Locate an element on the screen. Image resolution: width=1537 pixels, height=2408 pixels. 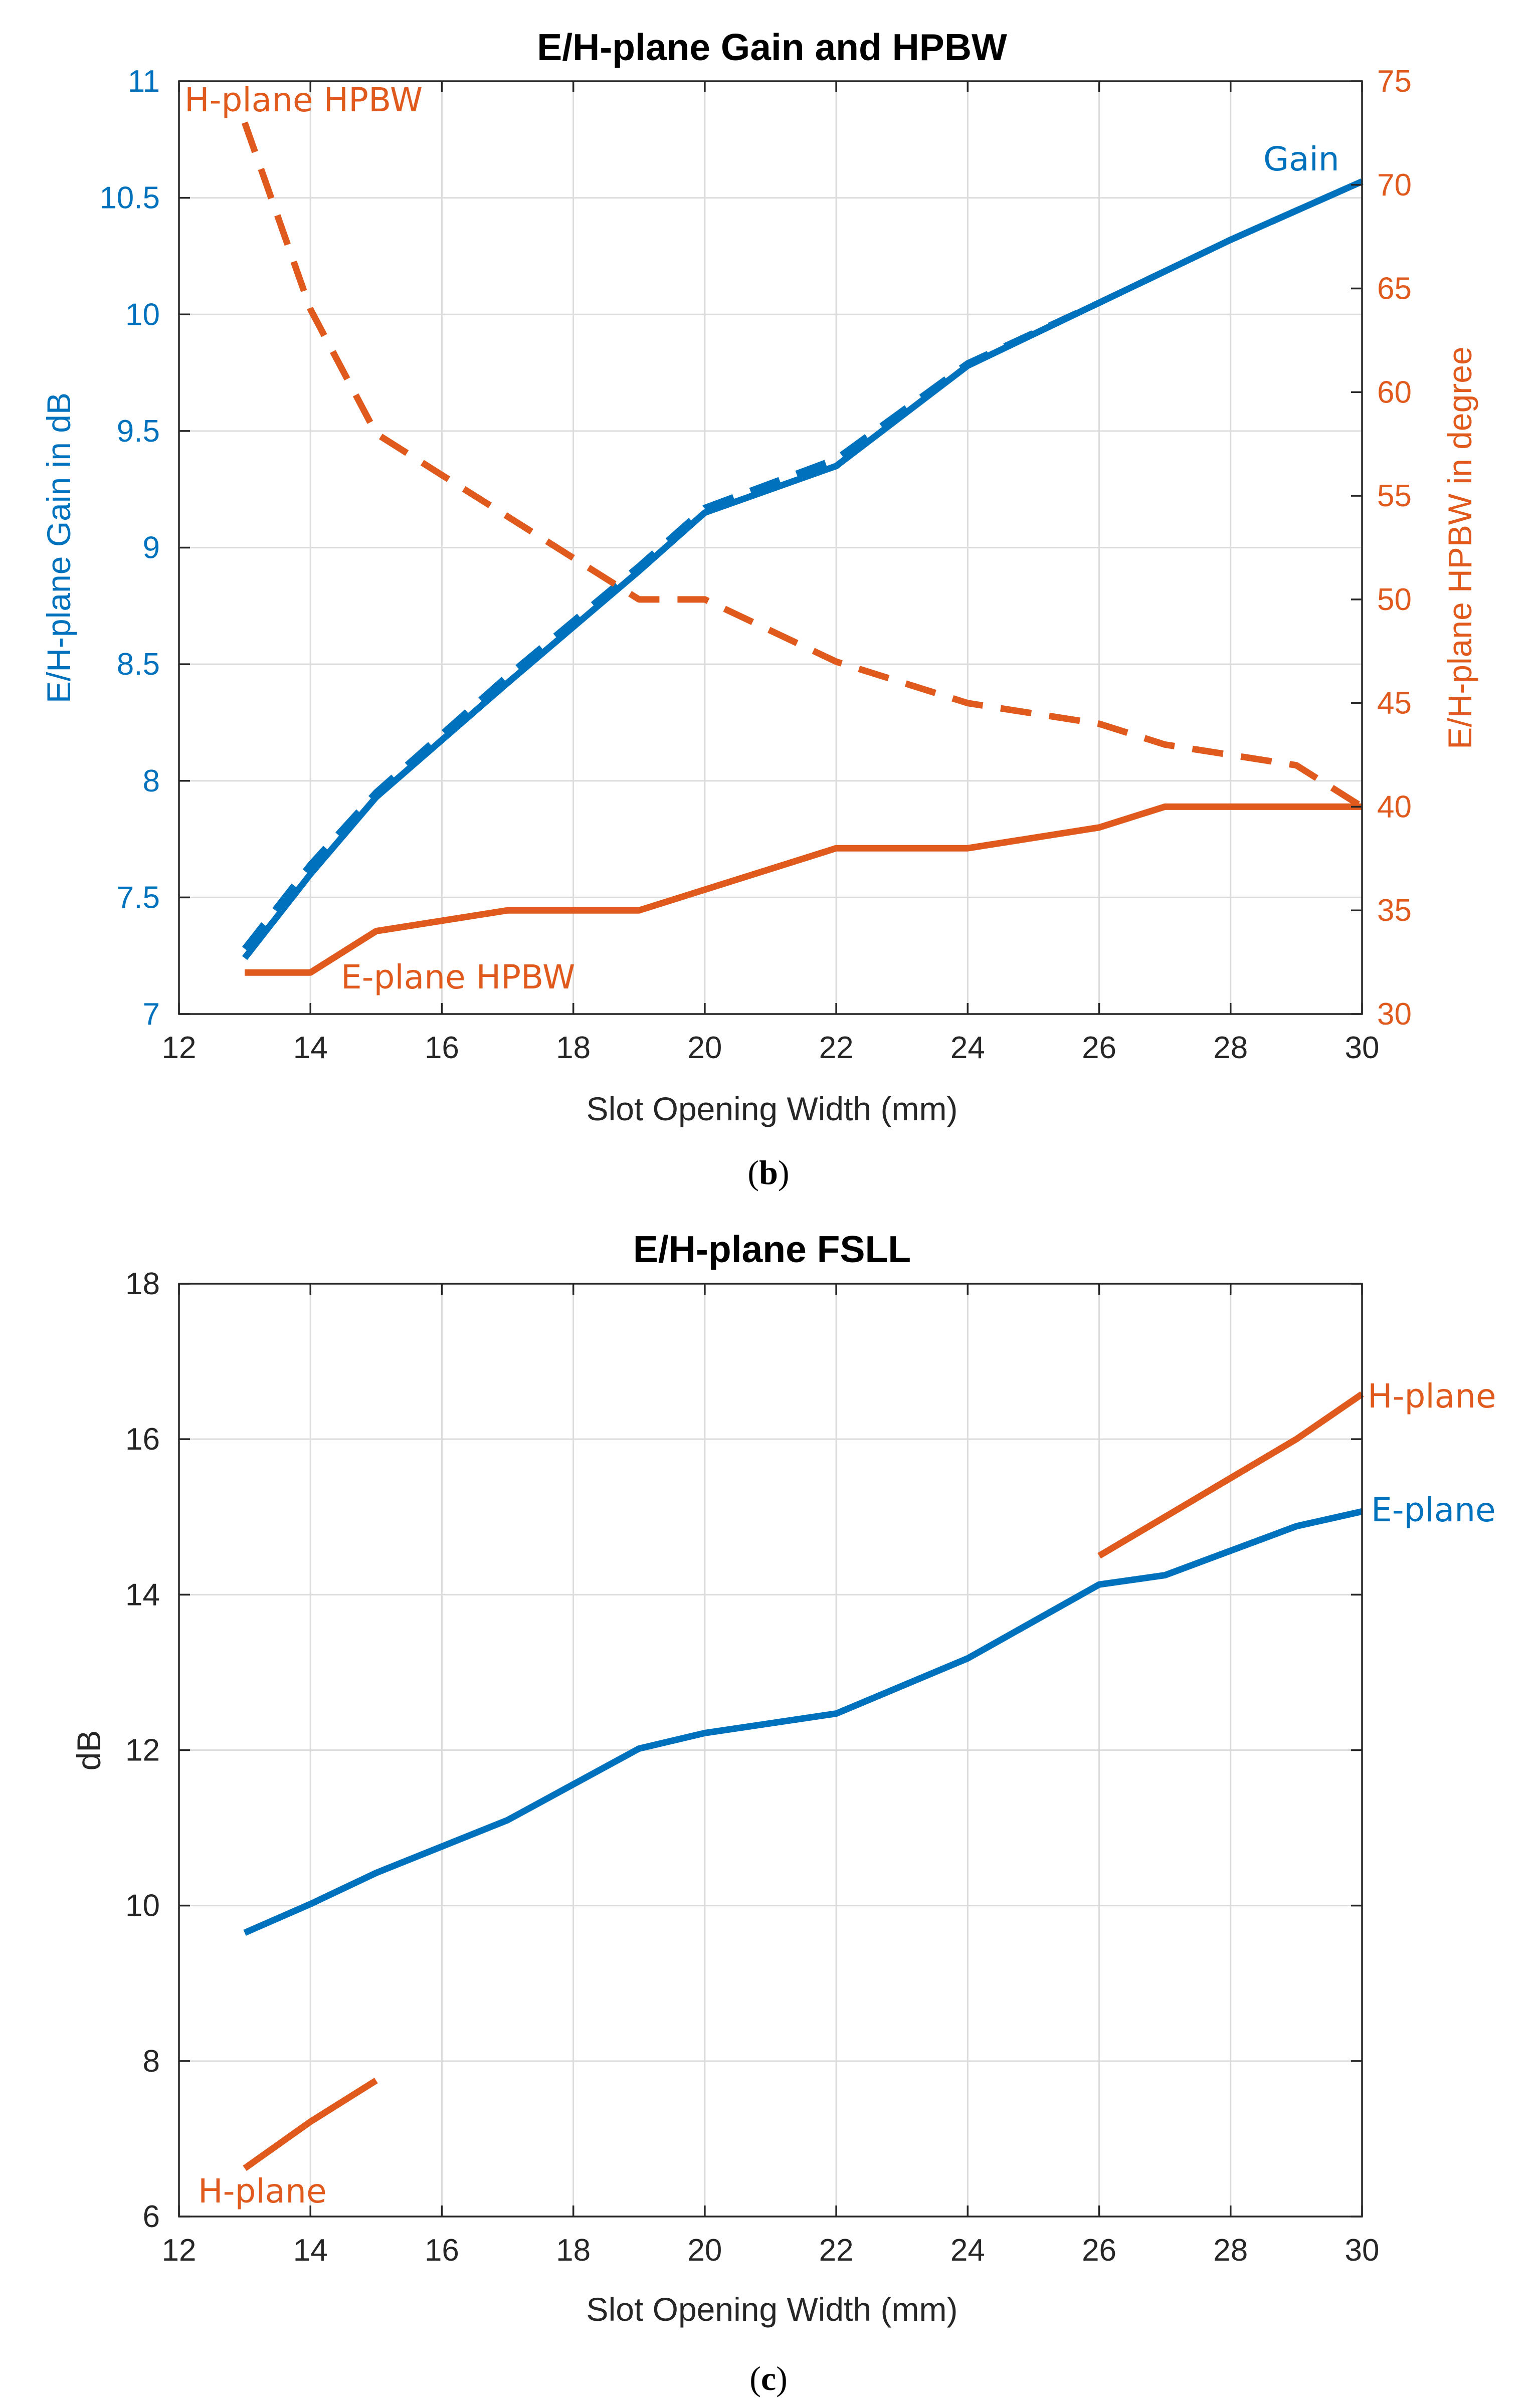
y-tick-label-right: 70 is located at coordinates (1394, 185).